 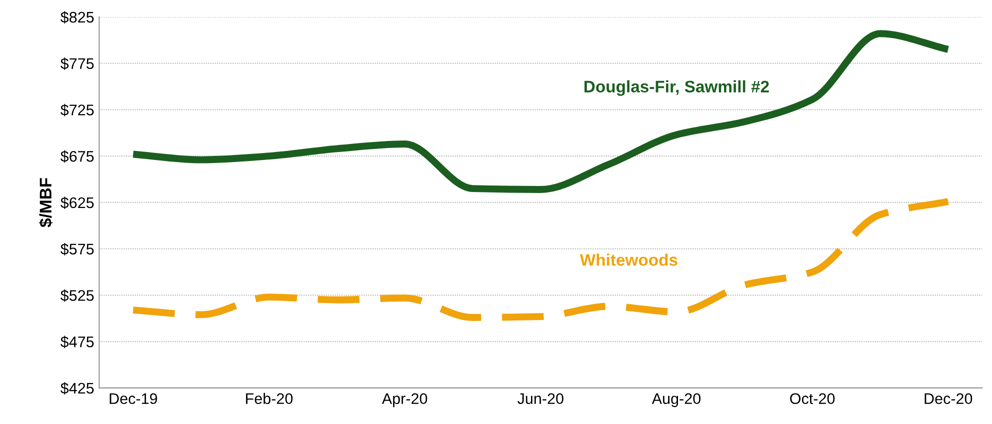 What do you see at coordinates (77, 110) in the screenshot?
I see `y-tick-label: $725` at bounding box center [77, 110].